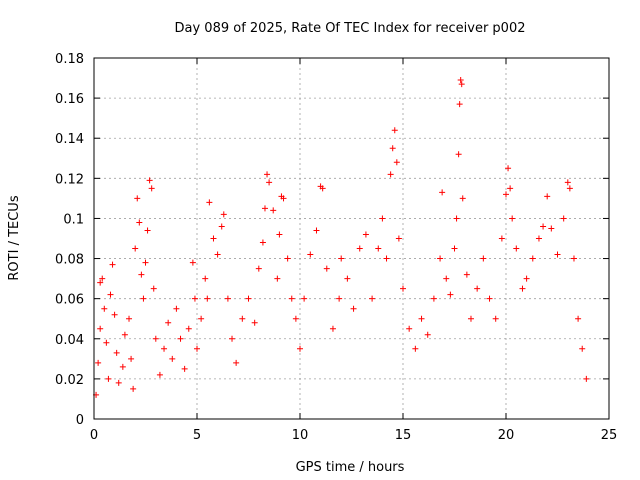  What do you see at coordinates (69, 179) in the screenshot?
I see `y-tick-label: 0.12` at bounding box center [69, 179].